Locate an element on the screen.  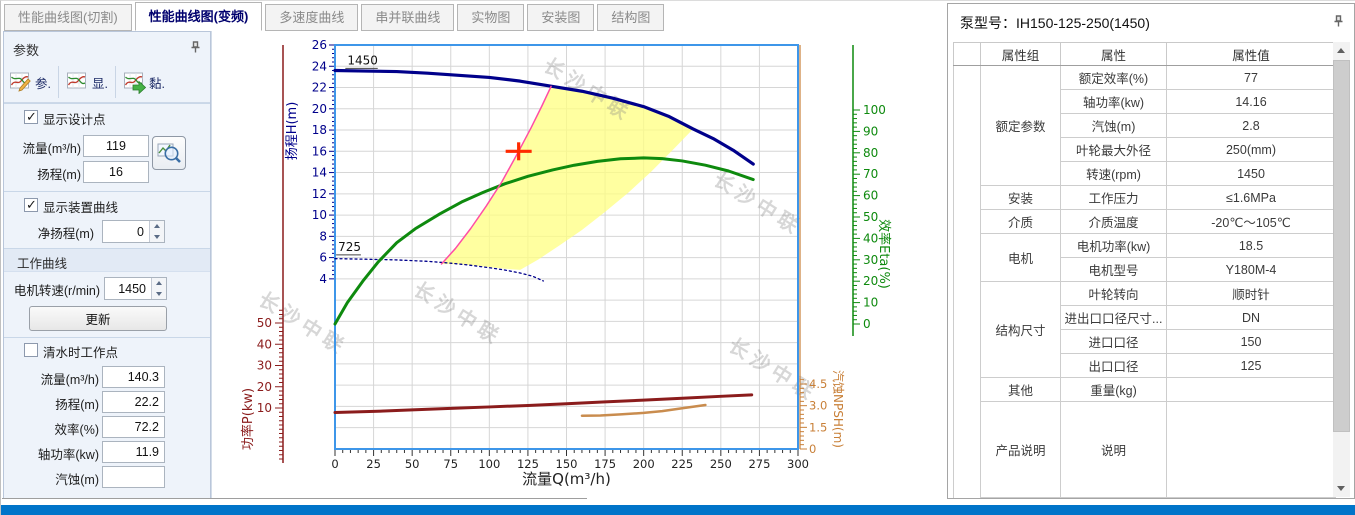
svg-text: 175 is located at coordinates (605, 464).